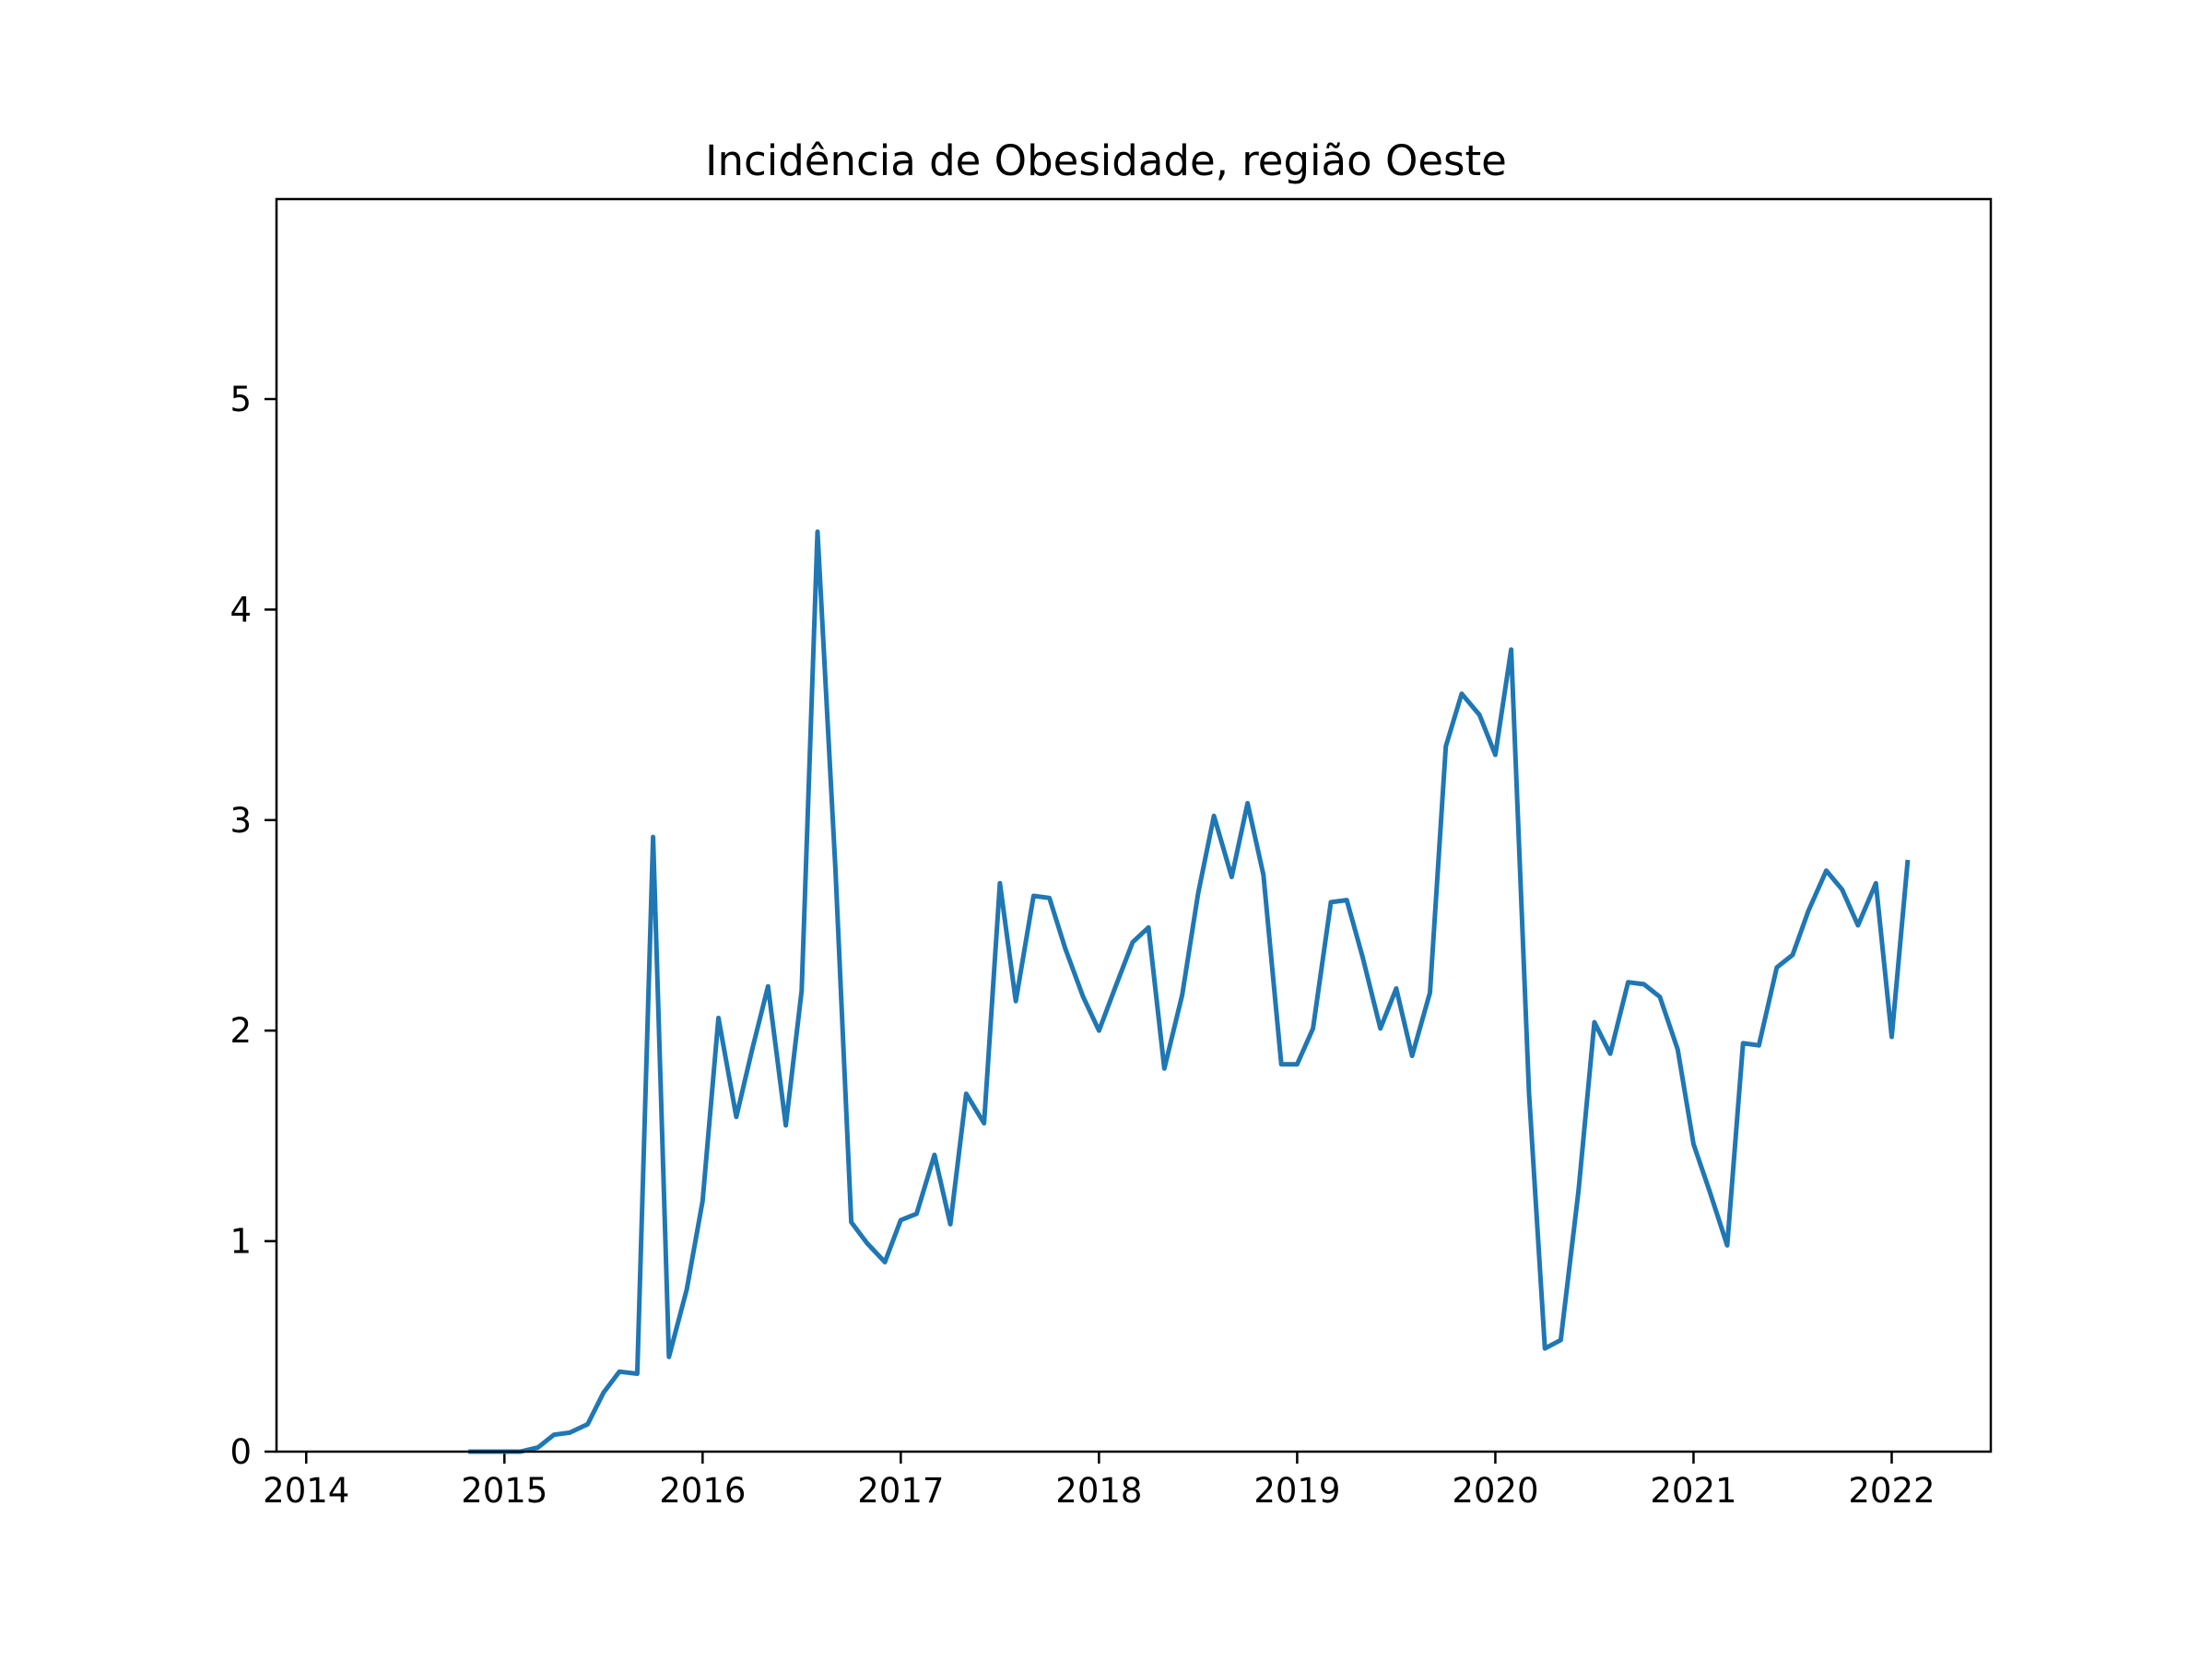 The height and width of the screenshot is (1659, 2212). What do you see at coordinates (240, 1452) in the screenshot?
I see `y-tick-label: 0` at bounding box center [240, 1452].